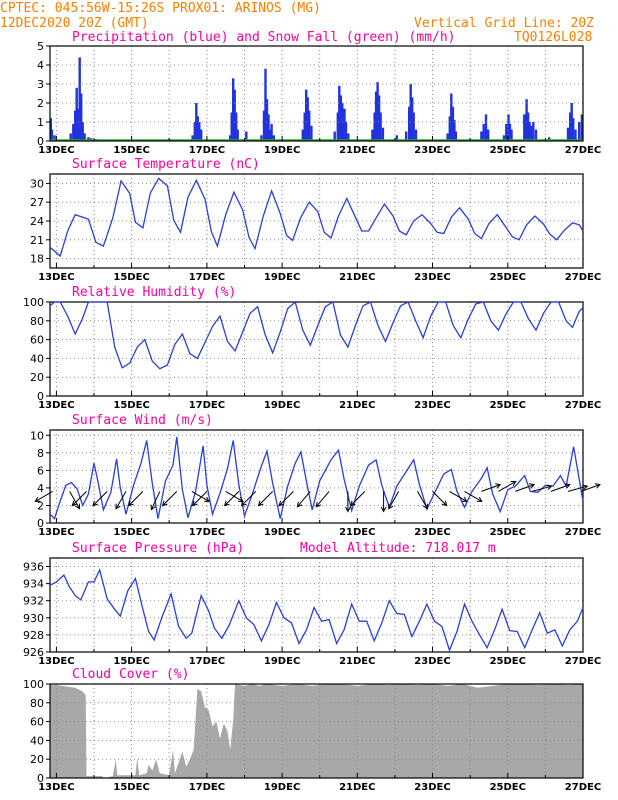  Describe the element at coordinates (316, 610) in the screenshot. I see `pressure-line` at that location.